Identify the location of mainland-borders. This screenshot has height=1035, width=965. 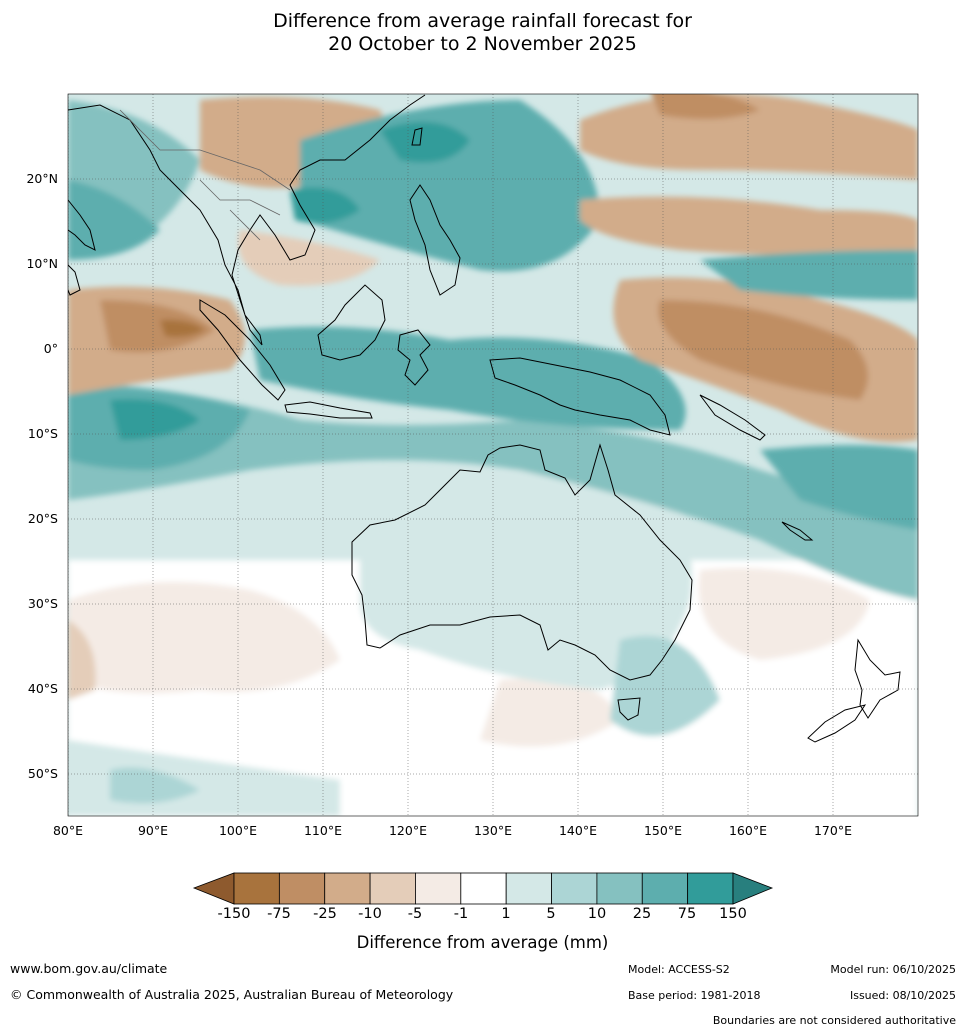
(205, 175).